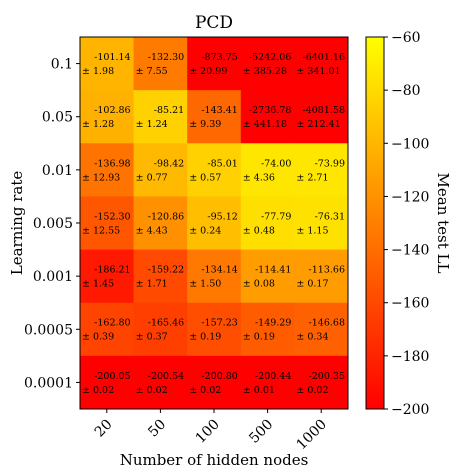 The height and width of the screenshot is (468, 468). What do you see at coordinates (276, 216) in the screenshot?
I see `cell-mean-label: -77.79` at bounding box center [276, 216].